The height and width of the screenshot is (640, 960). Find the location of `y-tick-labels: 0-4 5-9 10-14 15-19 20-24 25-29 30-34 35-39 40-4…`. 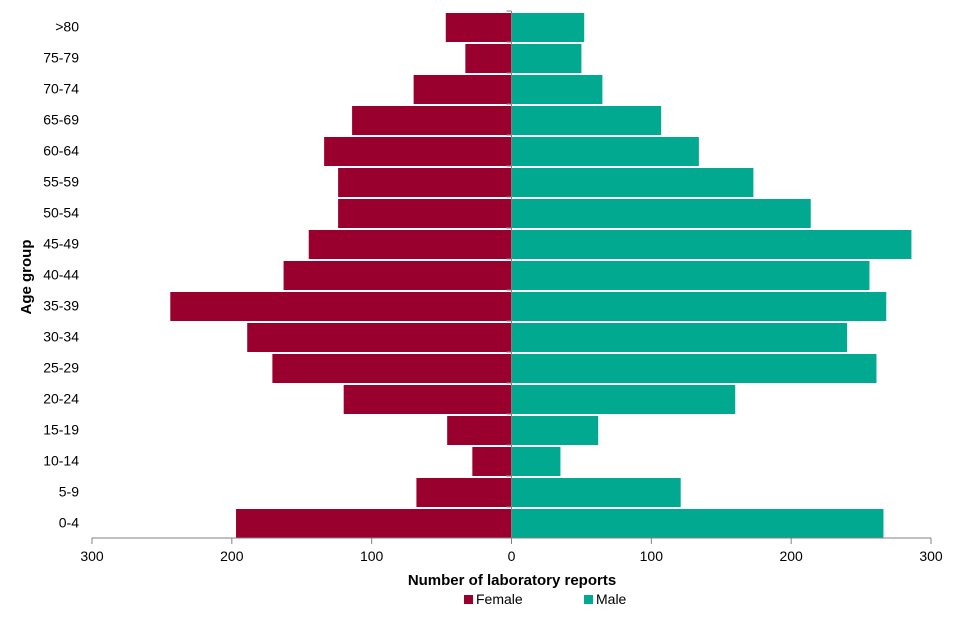

y-tick-labels: 0-4 5-9 10-14 15-19 20-24 25-29 30-34 35-39 40-4… is located at coordinates (61, 275).